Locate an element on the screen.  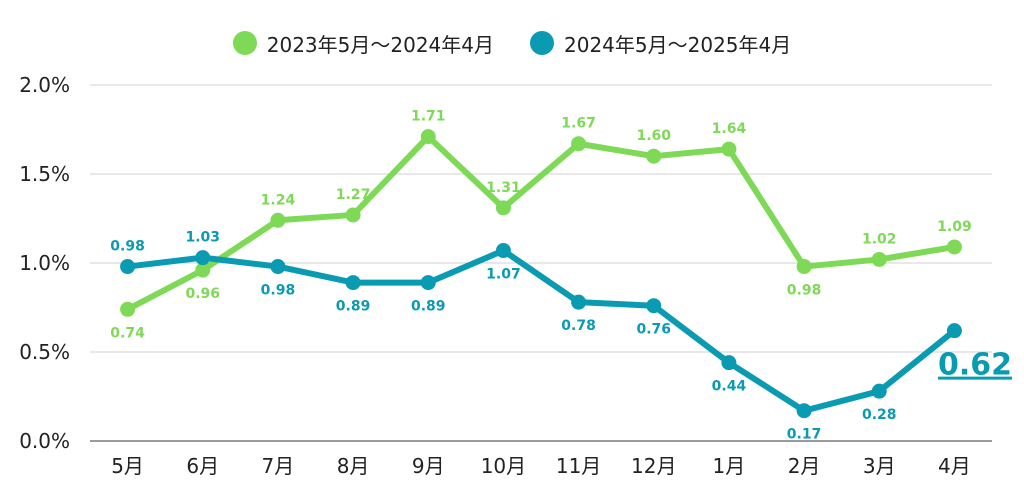
legend-label-series-1: 2023年5月～2024年4月 is located at coordinates (380, 44).